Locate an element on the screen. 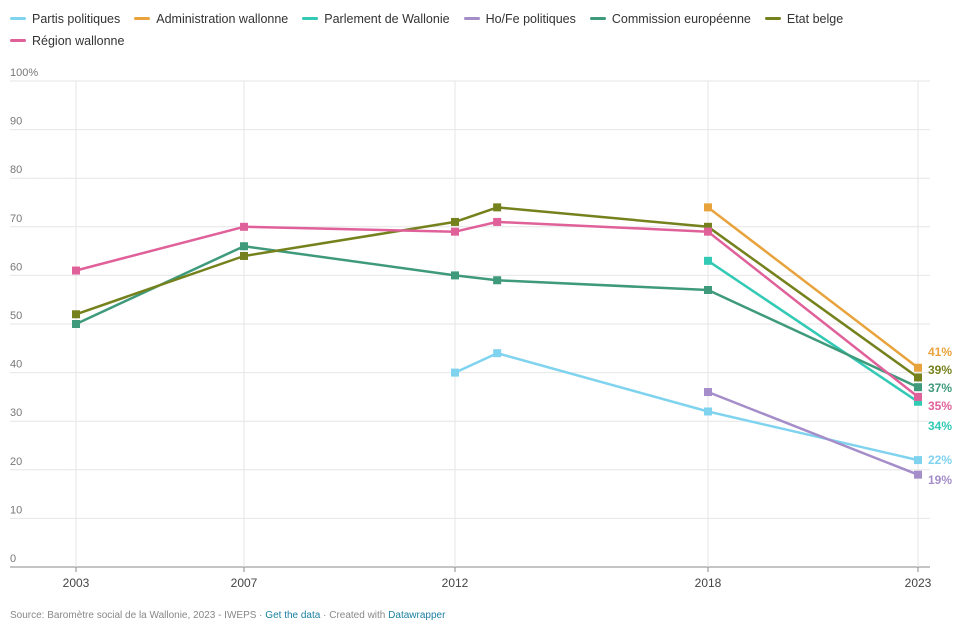  y-tick-label: 90 is located at coordinates (16, 122).